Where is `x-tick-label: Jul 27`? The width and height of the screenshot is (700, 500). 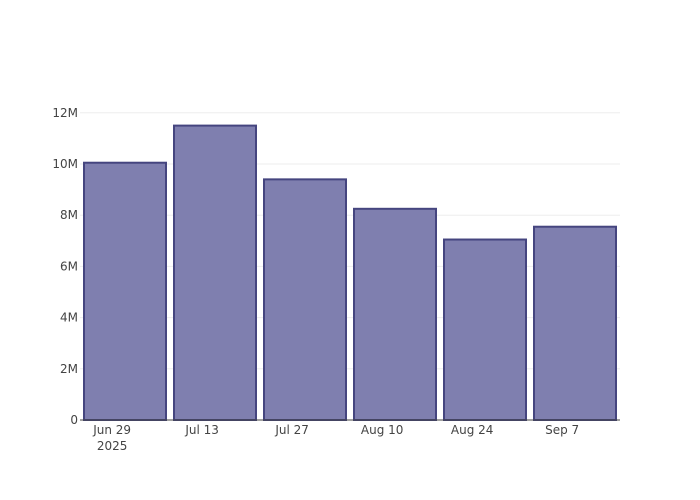
x-tick-label: Jul 27 is located at coordinates (291, 430).